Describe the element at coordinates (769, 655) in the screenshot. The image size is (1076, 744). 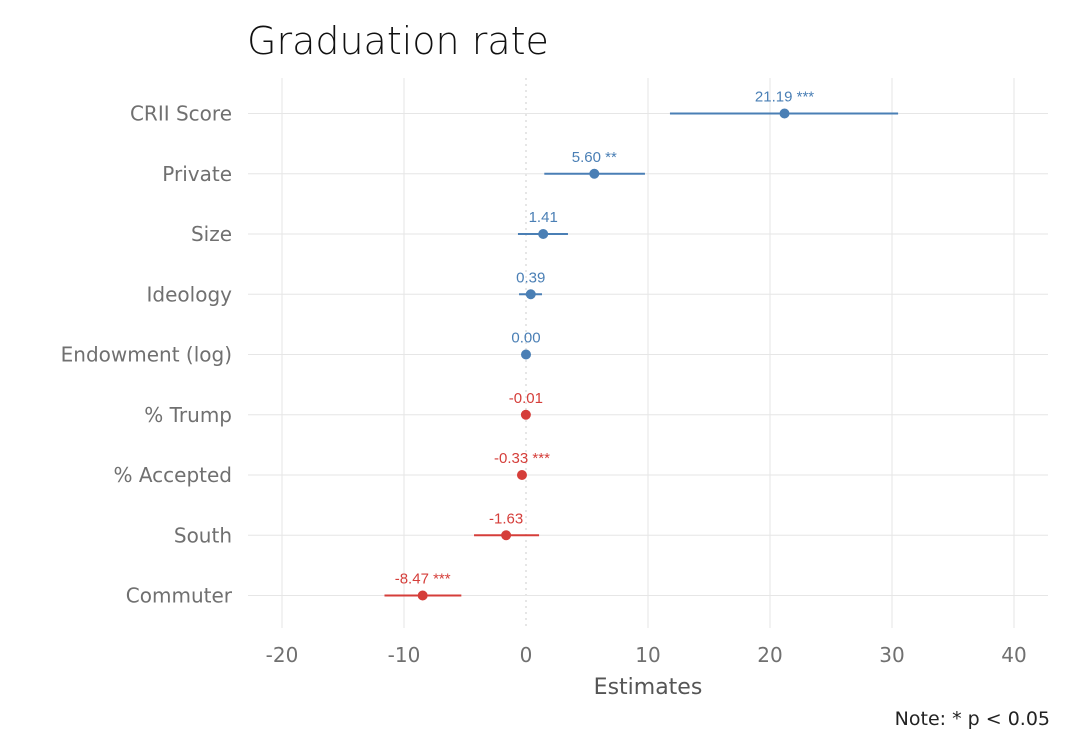
I see `x-tick-label: 20` at that location.